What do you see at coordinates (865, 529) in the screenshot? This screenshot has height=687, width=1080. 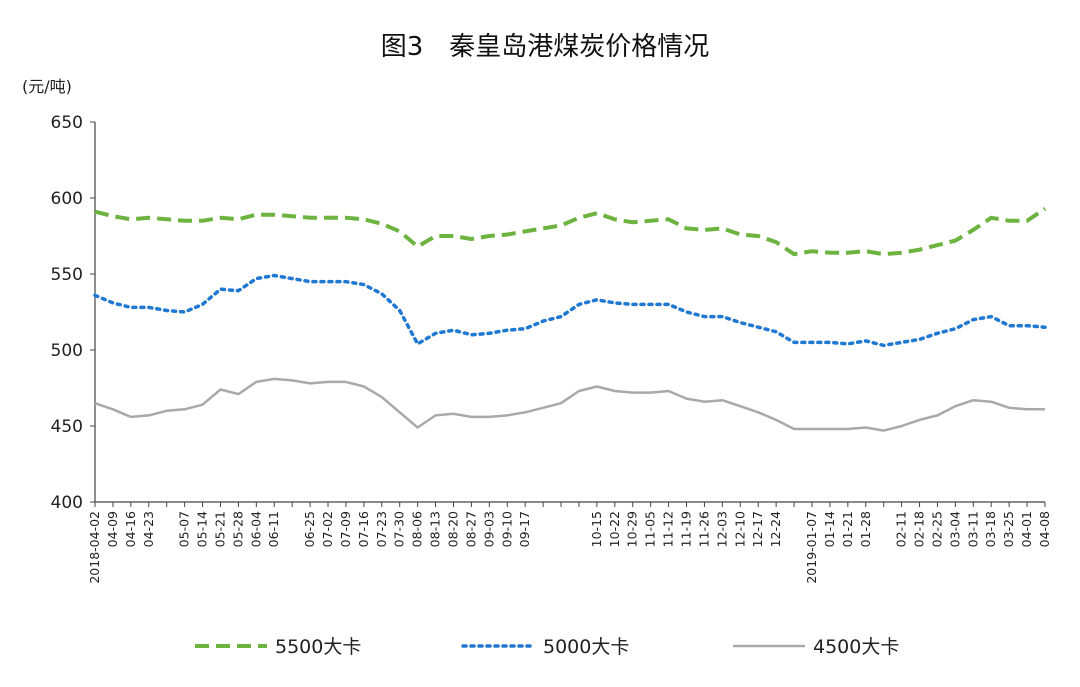 I see `x-tick-label: 01-28` at bounding box center [865, 529].